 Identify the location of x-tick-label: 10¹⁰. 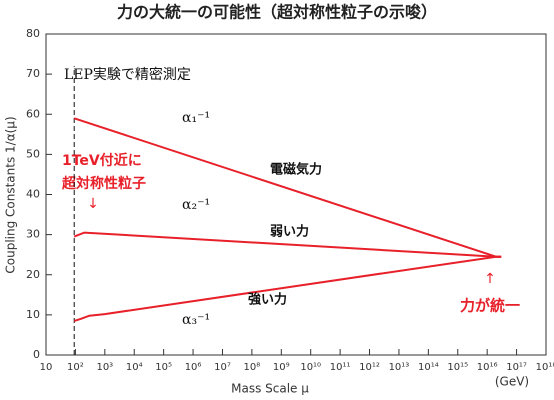
(310, 367).